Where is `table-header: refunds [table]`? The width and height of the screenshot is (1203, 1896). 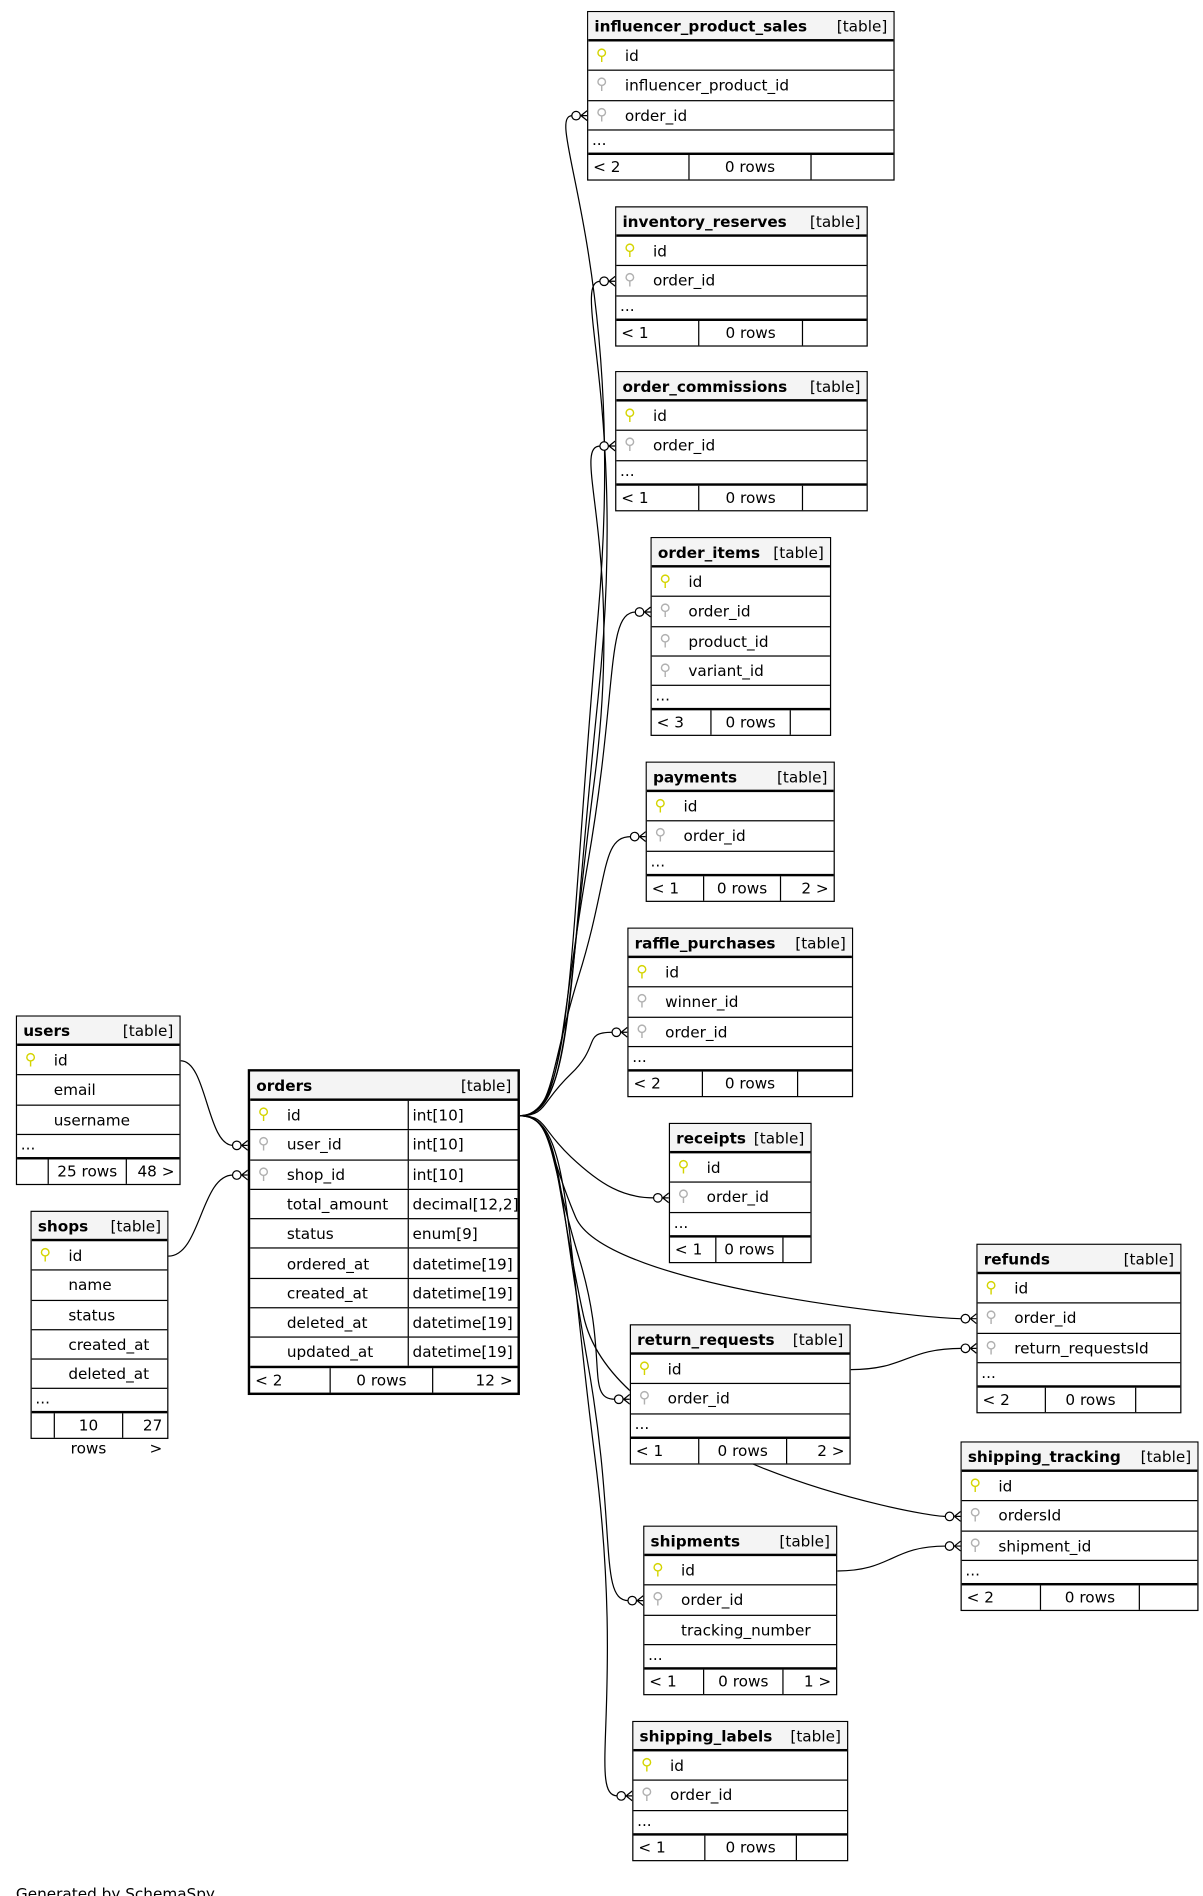 table-header: refunds [table] is located at coordinates (1079, 1259).